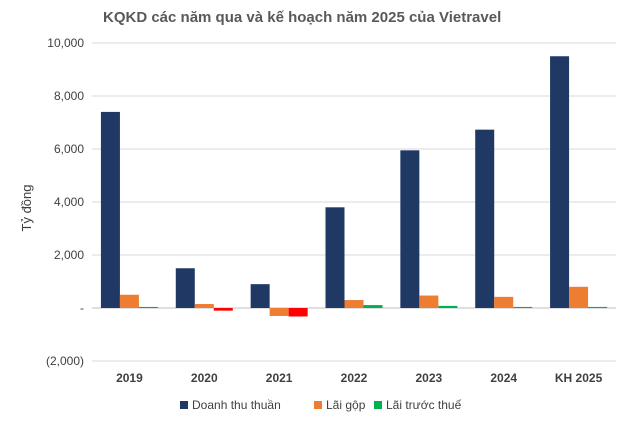 This screenshot has height=422, width=638. Describe the element at coordinates (503, 378) in the screenshot. I see `x-category-label: 2024` at that location.